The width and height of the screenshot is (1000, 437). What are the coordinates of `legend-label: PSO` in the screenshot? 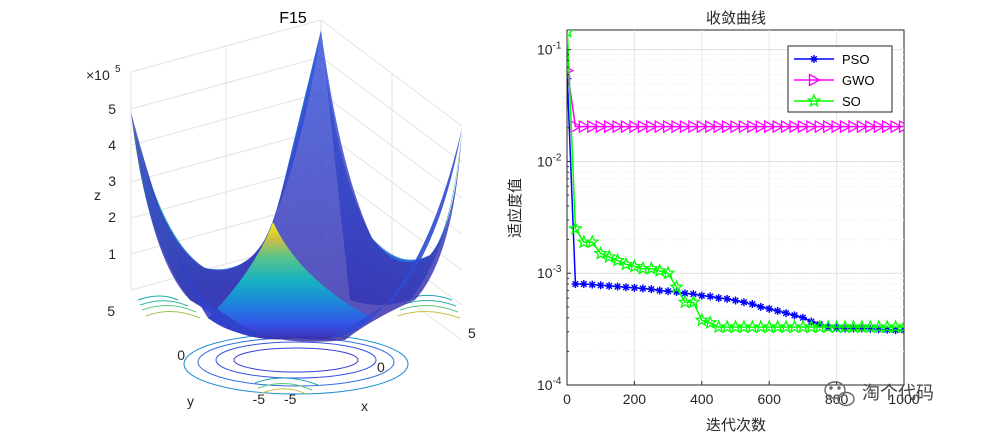 It's located at (855, 59).